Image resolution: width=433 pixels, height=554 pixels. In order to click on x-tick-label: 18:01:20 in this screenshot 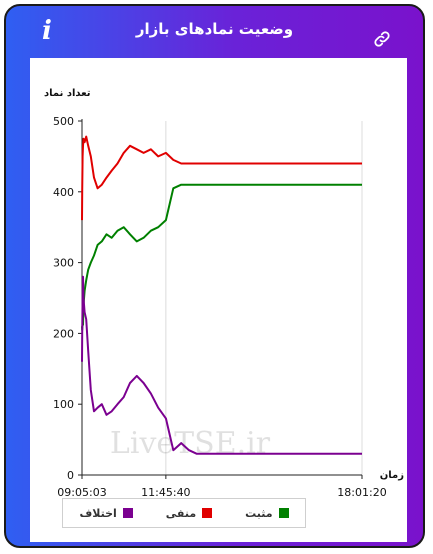, I will do `click(361, 492)`.